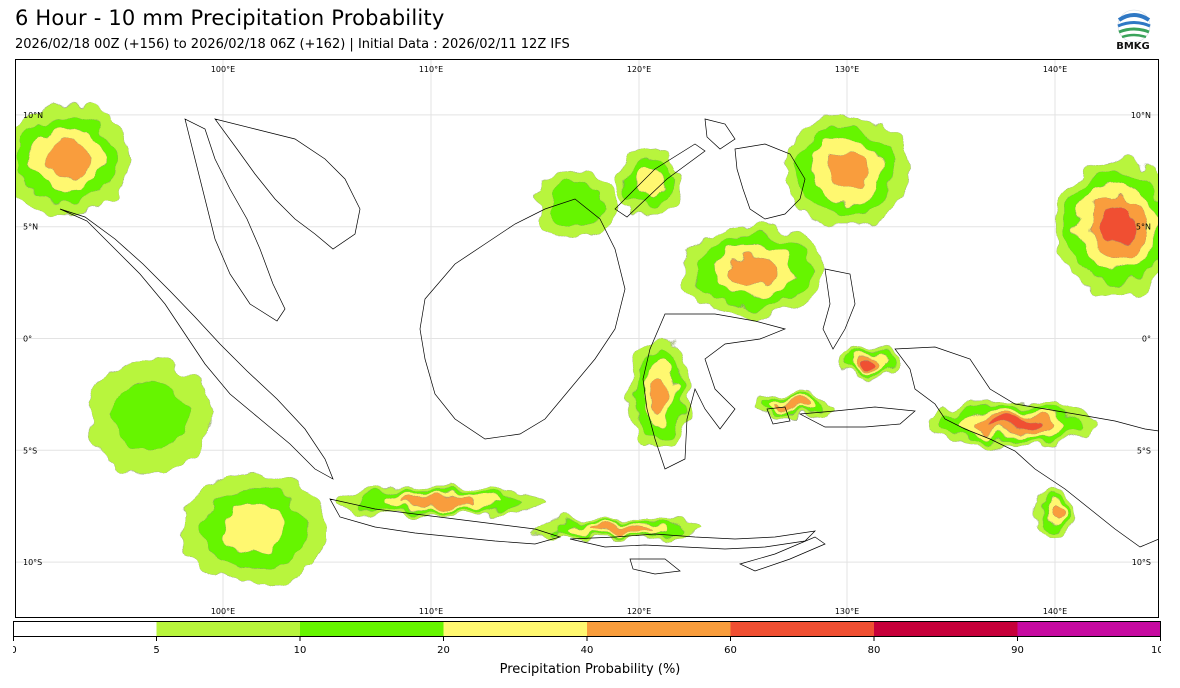 Image resolution: width=1180 pixels, height=688 pixels. Describe the element at coordinates (15, 650) in the screenshot. I see `colorbar-tick-label: 0` at that location.